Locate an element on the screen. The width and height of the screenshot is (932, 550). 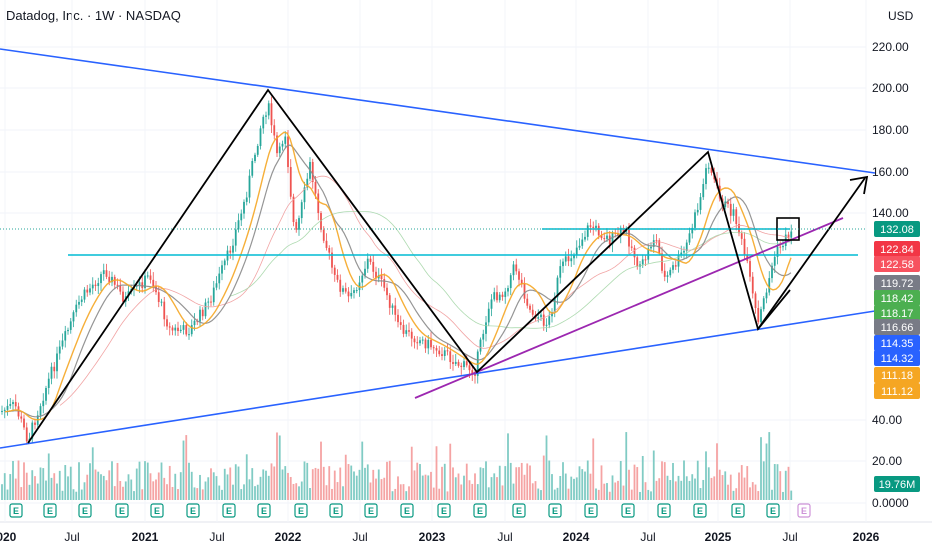
price-label: 111.18 is located at coordinates (897, 376).